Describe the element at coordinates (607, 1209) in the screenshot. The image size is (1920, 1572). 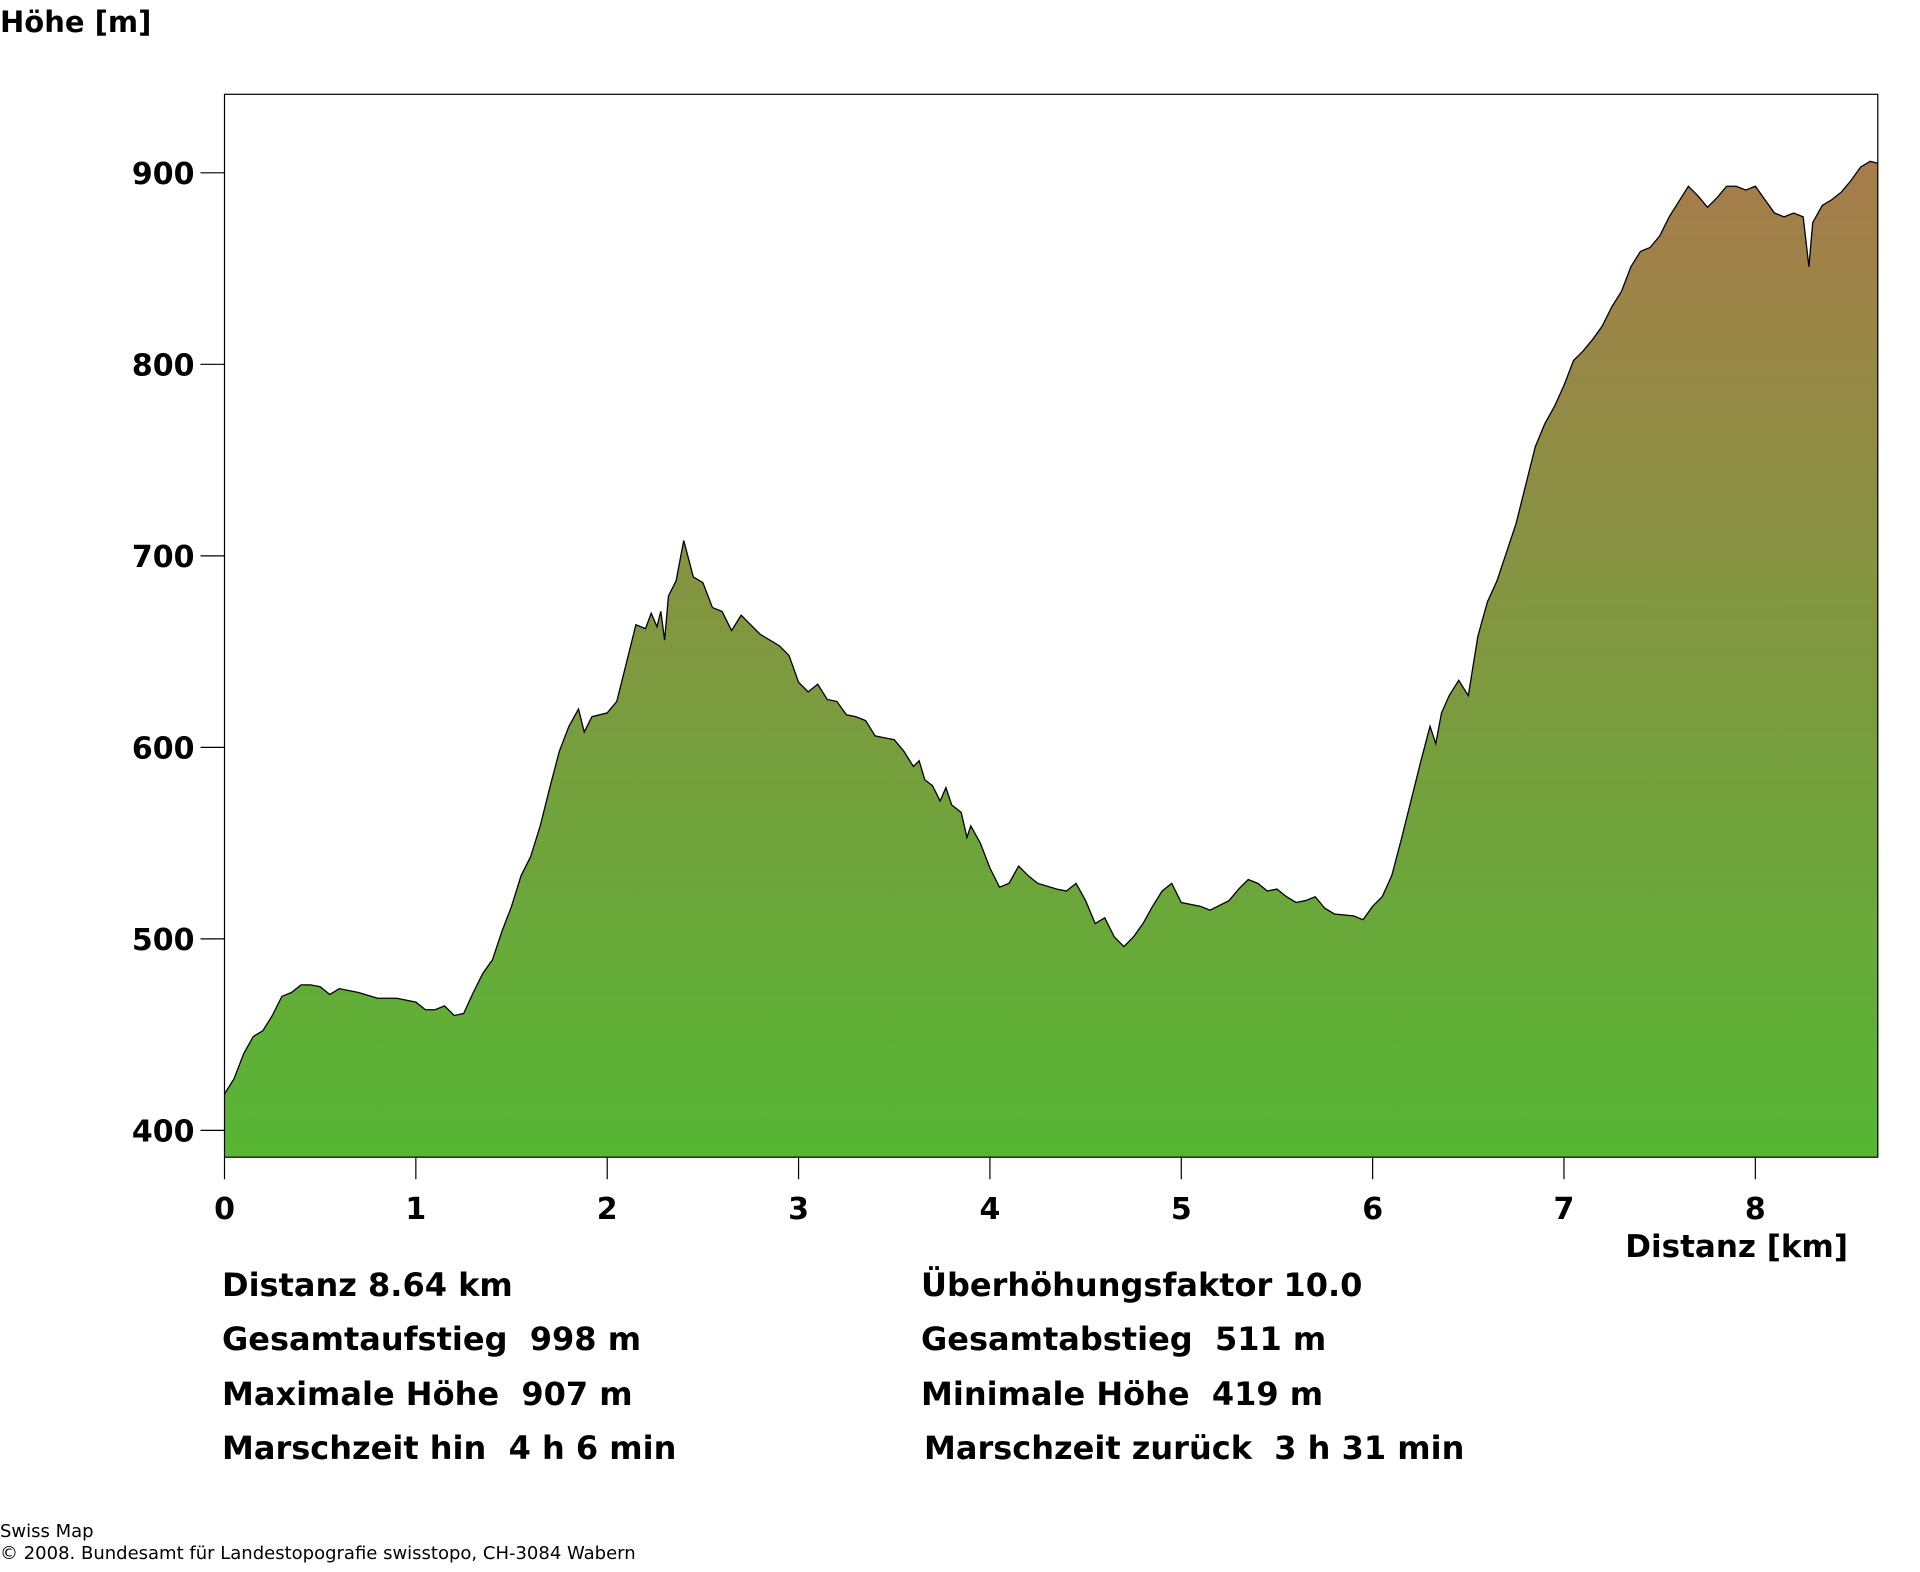
I see `x-tick-label: 2` at that location.